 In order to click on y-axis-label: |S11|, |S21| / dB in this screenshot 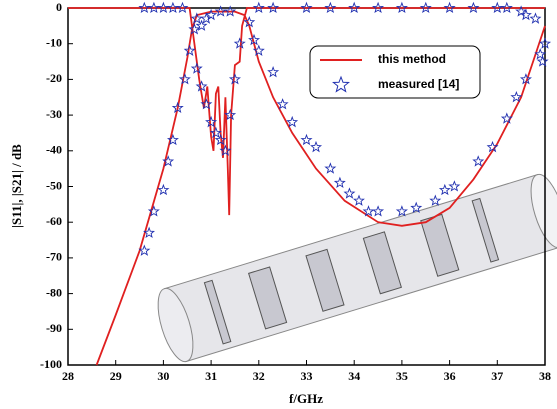, I will do `click(16, 186)`.